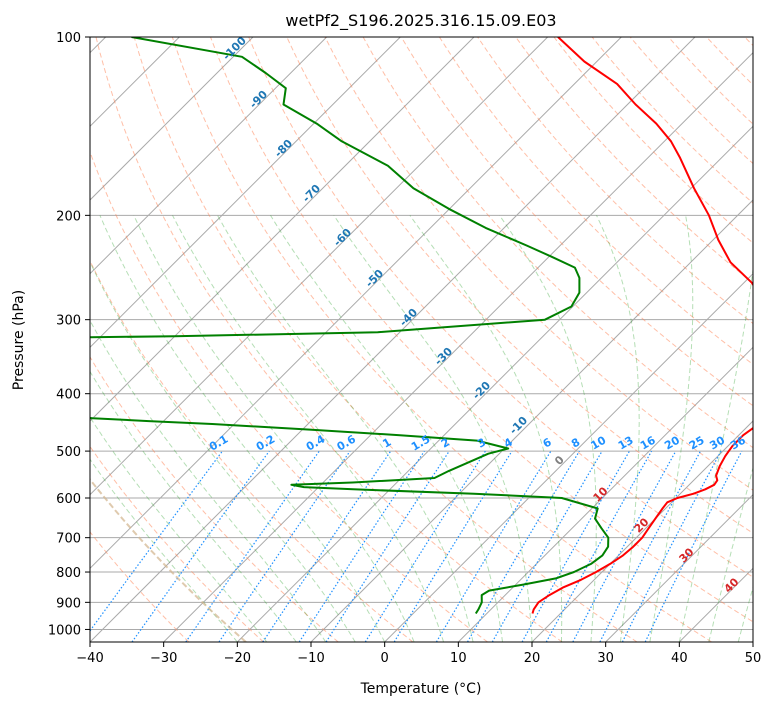 The width and height of the screenshot is (775, 708). What do you see at coordinates (258, 99) in the screenshot?
I see `moist-adiabat-label: -90` at bounding box center [258, 99].